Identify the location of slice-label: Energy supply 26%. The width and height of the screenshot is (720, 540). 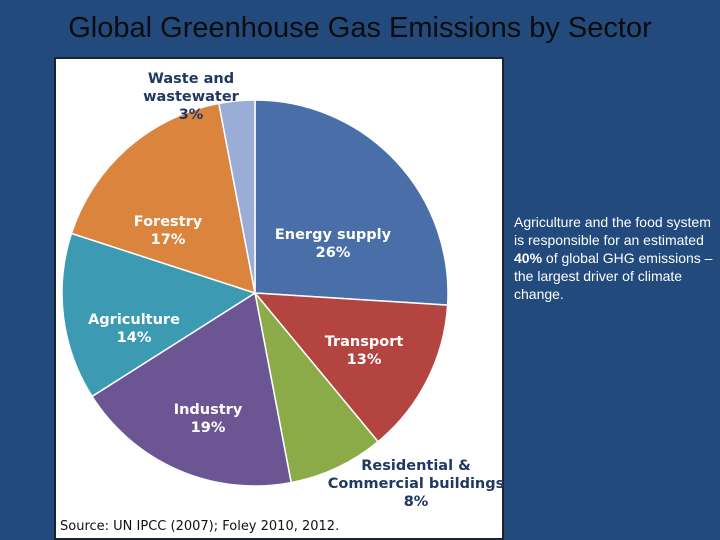
(333, 244).